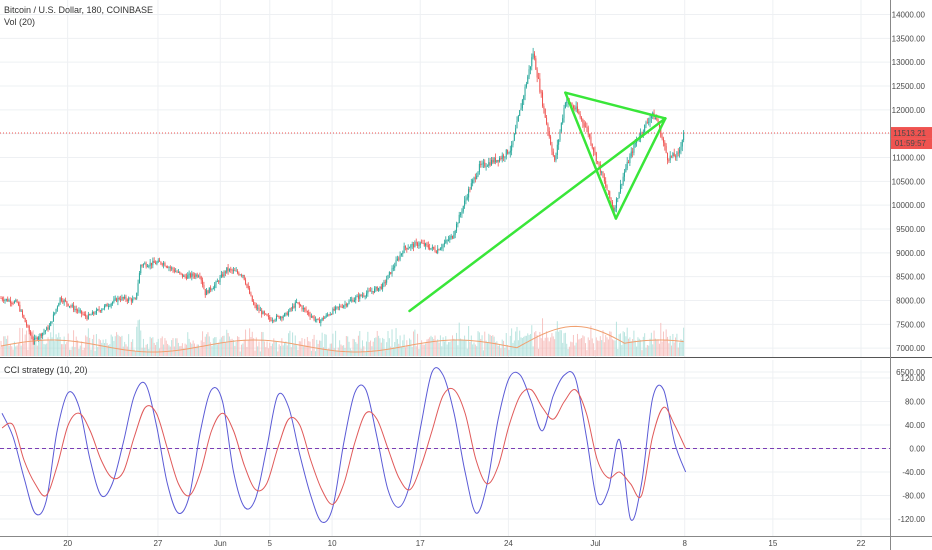  Describe the element at coordinates (913, 496) in the screenshot. I see `y-tick-label: -80.00` at that location.